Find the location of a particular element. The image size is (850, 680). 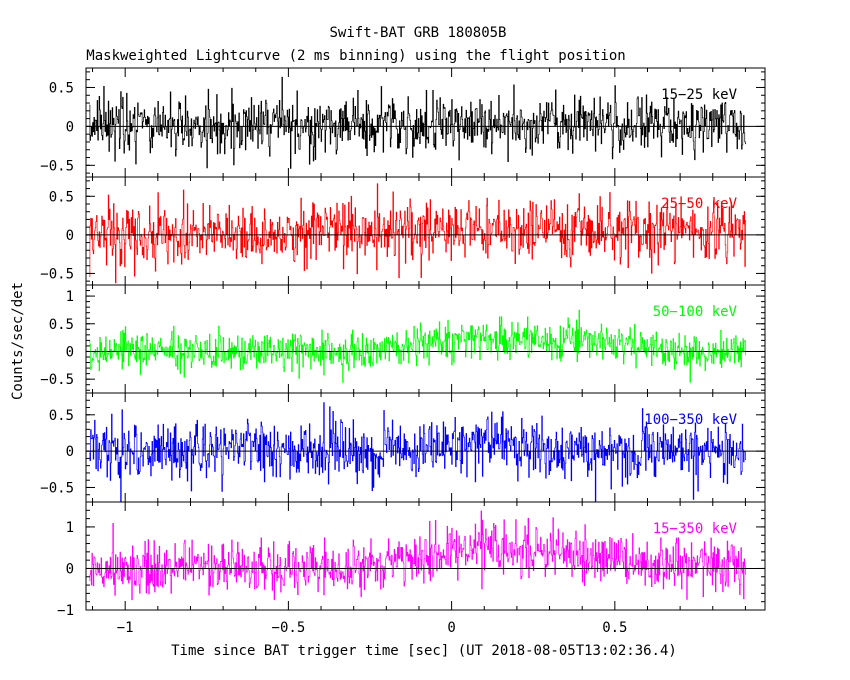

panel-5: −1 0 1 15−350 keV is located at coordinates (411, 560).